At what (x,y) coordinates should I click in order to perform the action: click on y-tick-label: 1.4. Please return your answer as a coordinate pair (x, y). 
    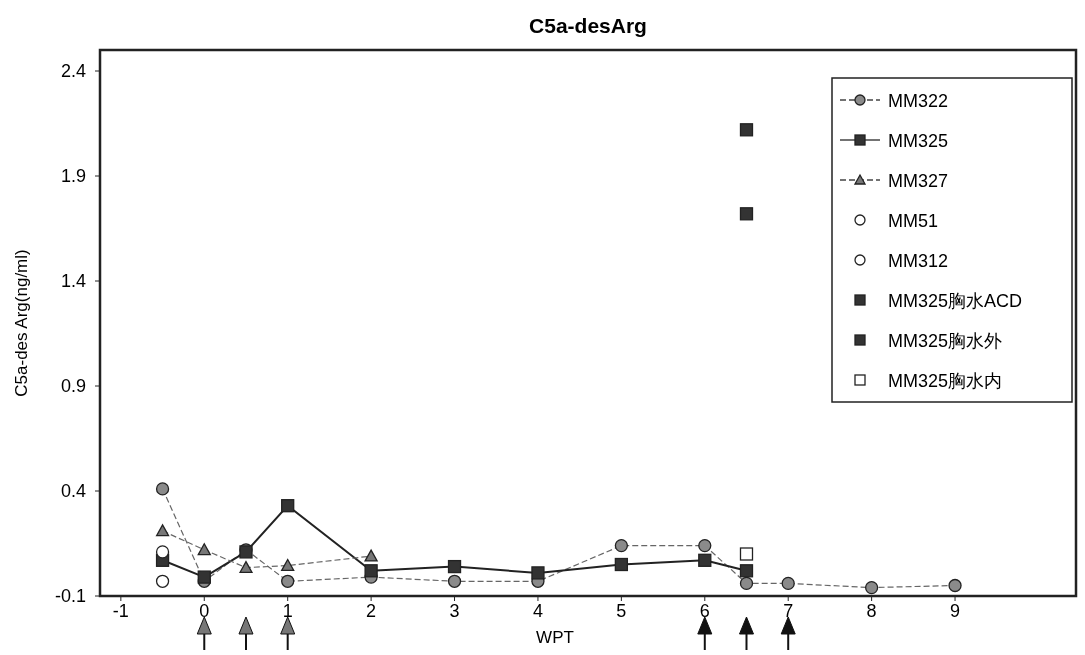
    Looking at the image, I should click on (73, 281).